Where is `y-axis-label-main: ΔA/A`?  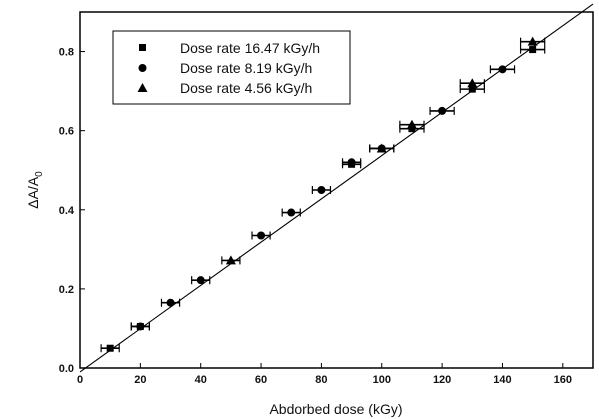 y-axis-label-main: ΔA/A is located at coordinates (33, 192).